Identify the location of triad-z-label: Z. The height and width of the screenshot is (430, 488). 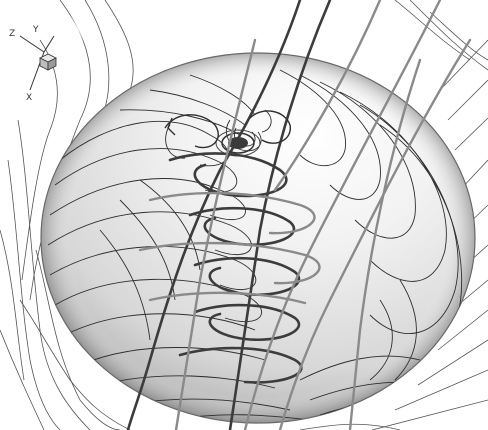
(12, 34).